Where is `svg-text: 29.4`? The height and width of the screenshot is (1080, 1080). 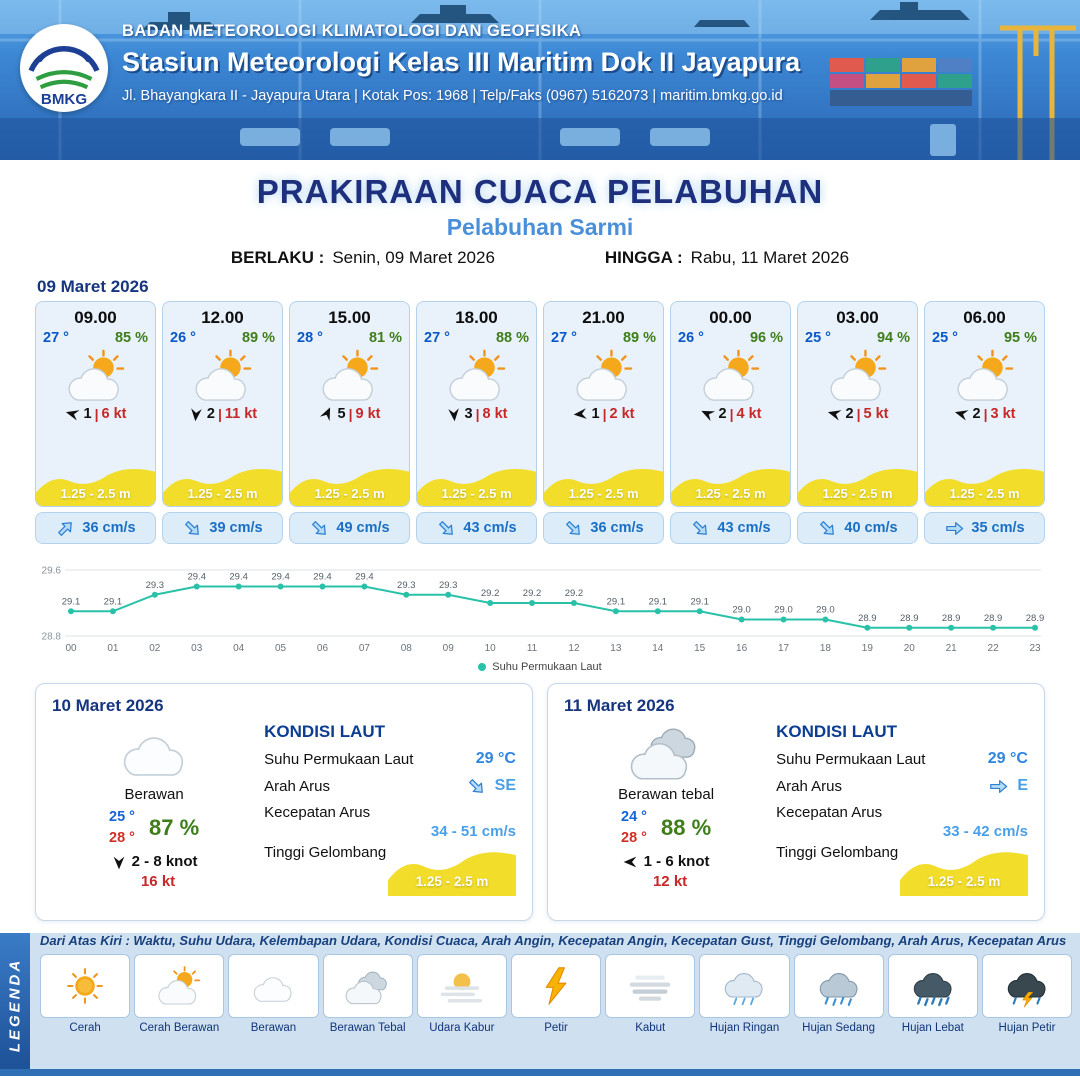 svg-text: 29.4 is located at coordinates (196, 577).